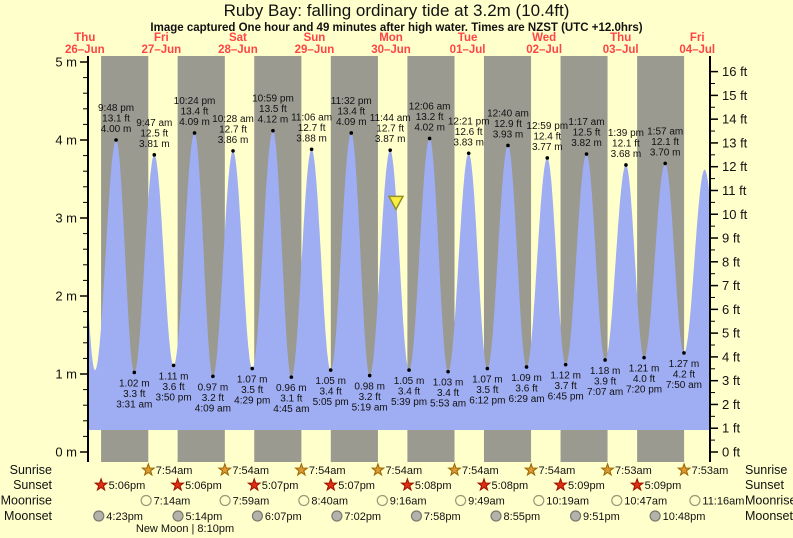  I want to click on moonrise-time: 7:59am, so click(251, 502).